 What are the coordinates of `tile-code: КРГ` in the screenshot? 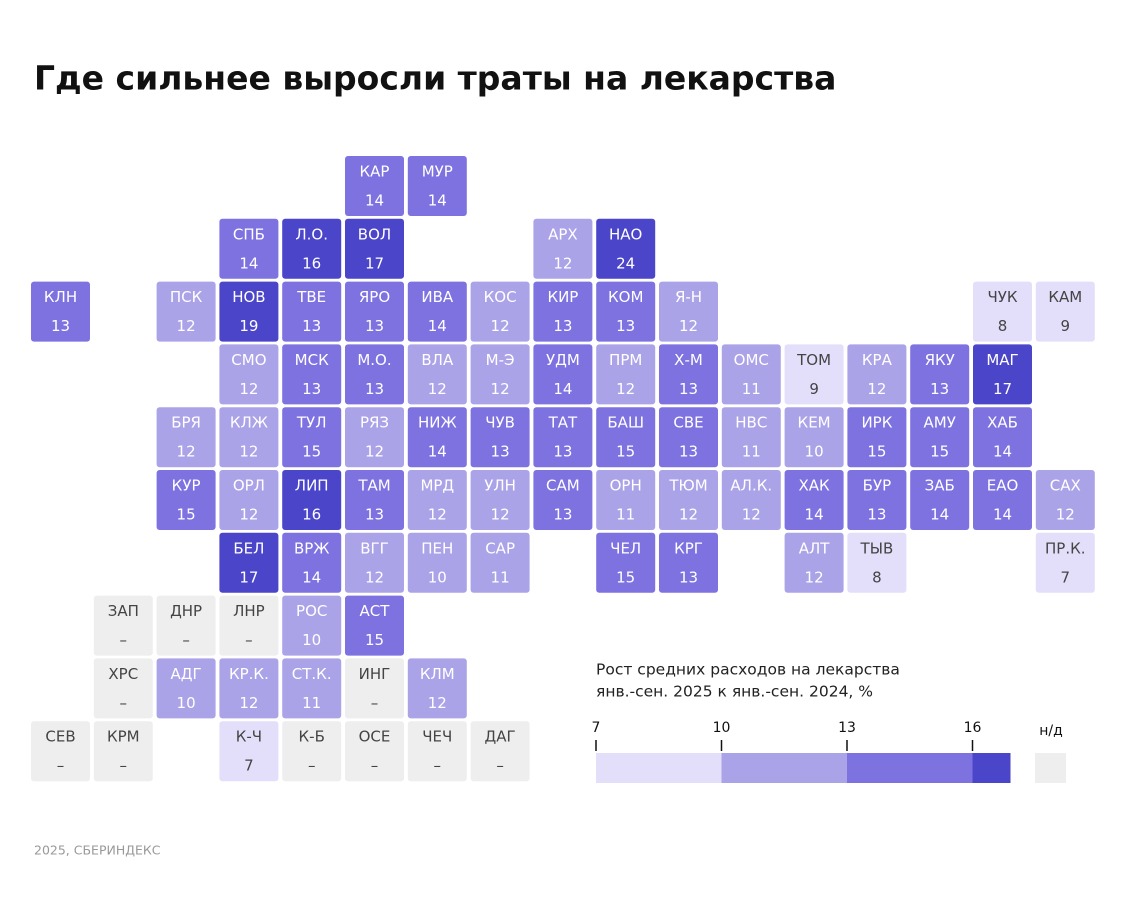 It's located at (688, 548).